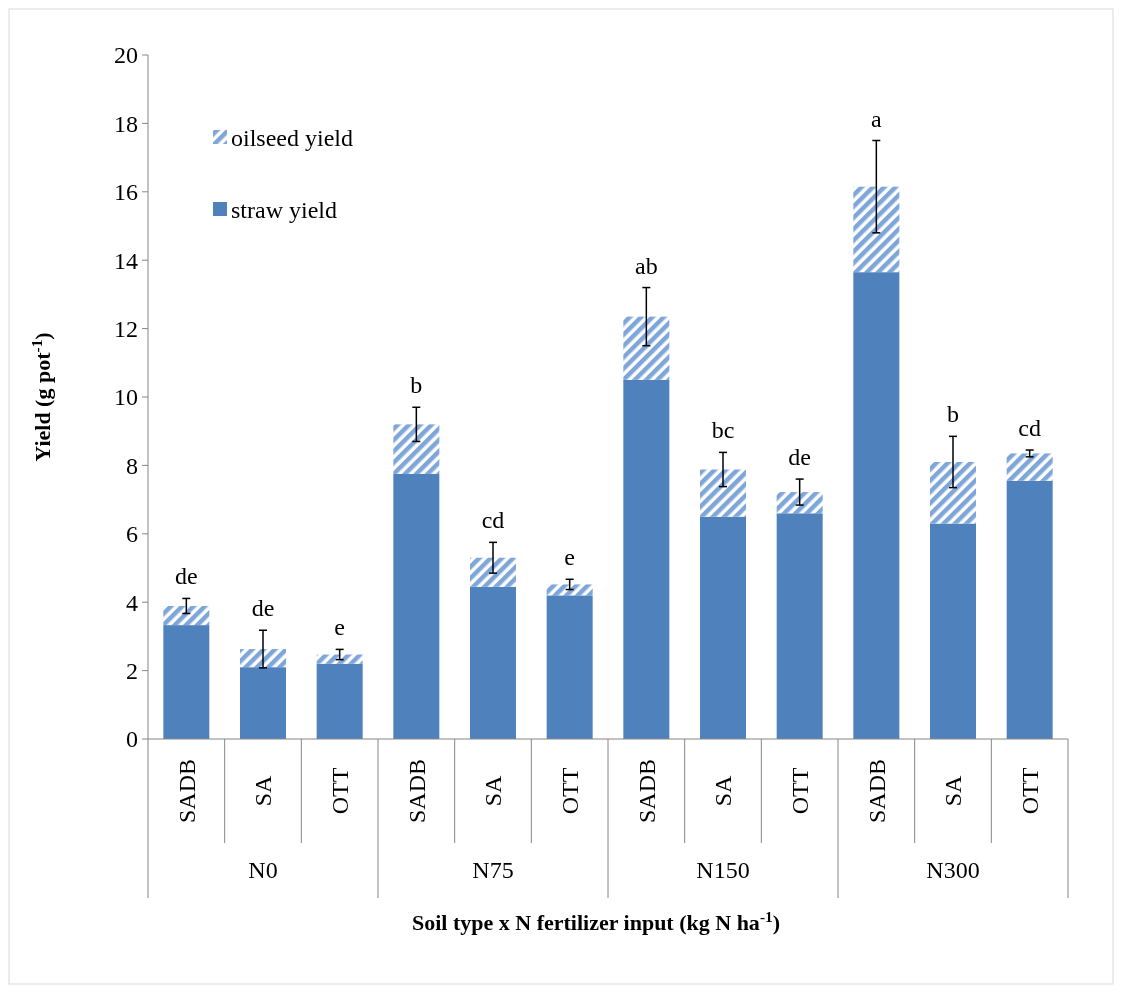 The image size is (1122, 993). Describe the element at coordinates (126, 192) in the screenshot. I see `y-tick-label: 16` at that location.